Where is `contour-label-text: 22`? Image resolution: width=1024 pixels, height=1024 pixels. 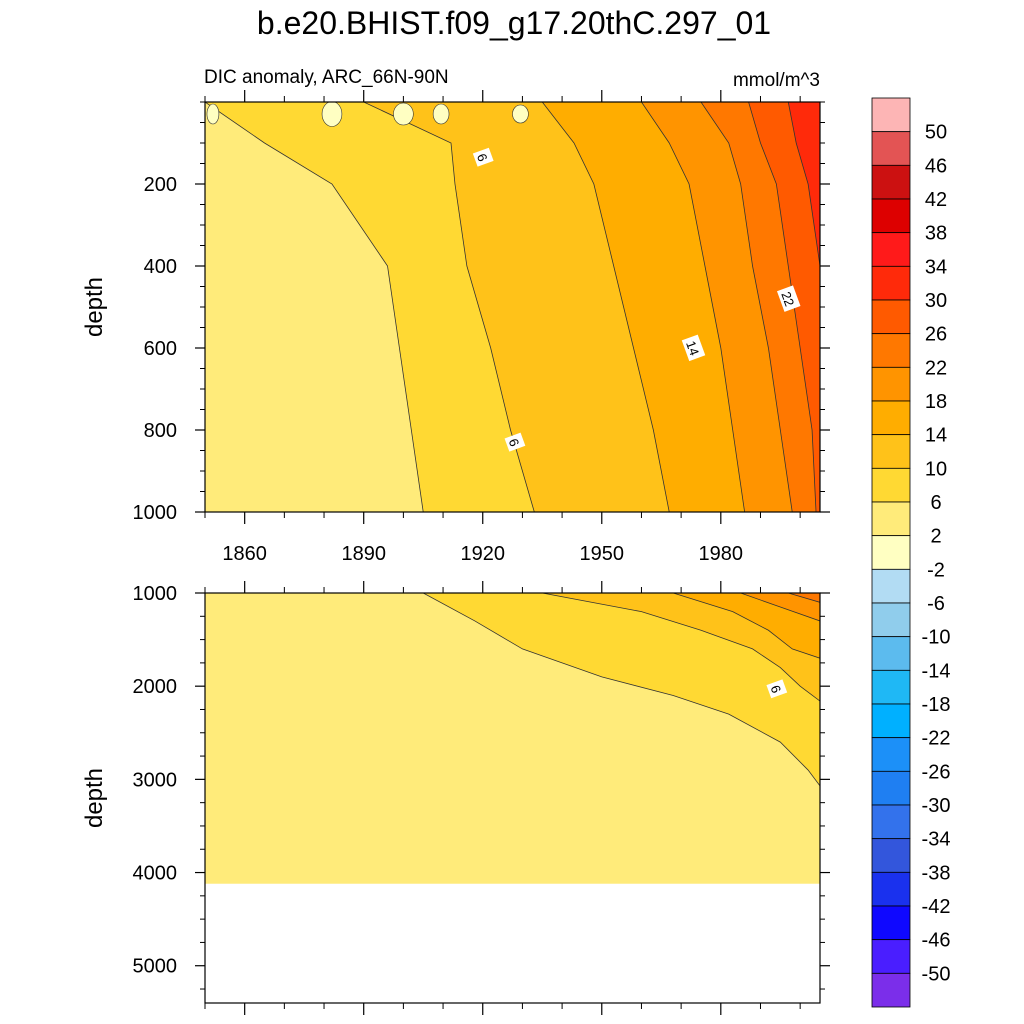
contour-label-text: 22 is located at coordinates (787, 299).